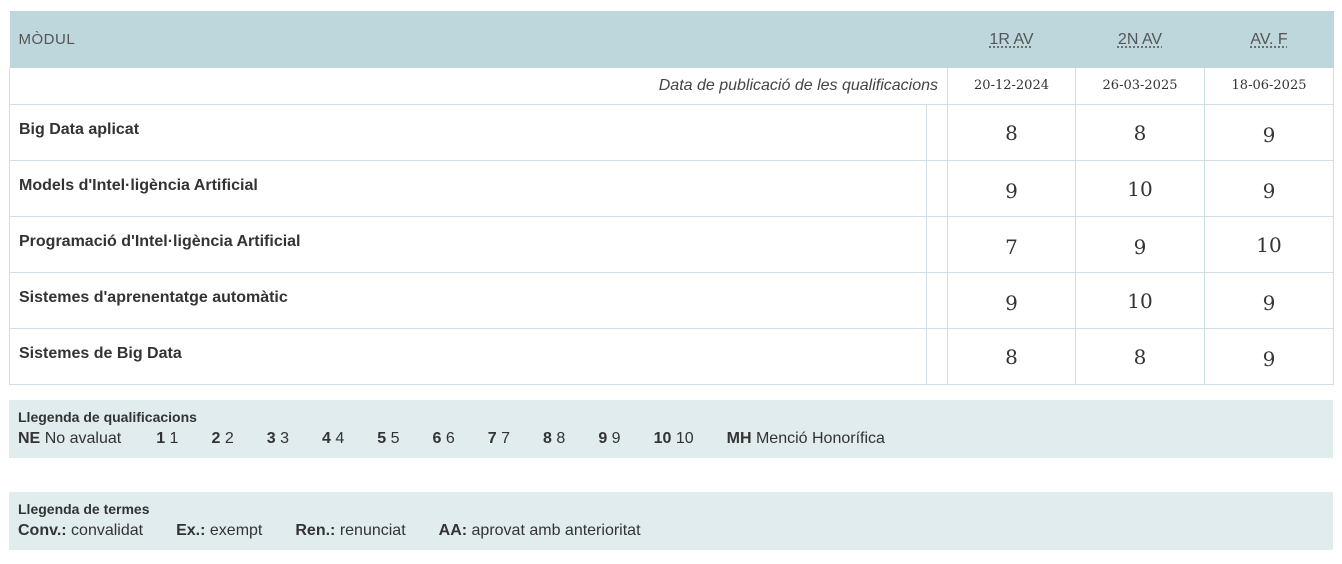 Image resolution: width=1342 pixels, height=564 pixels. Describe the element at coordinates (271, 438) in the screenshot. I see `legend-code: 3` at that location.